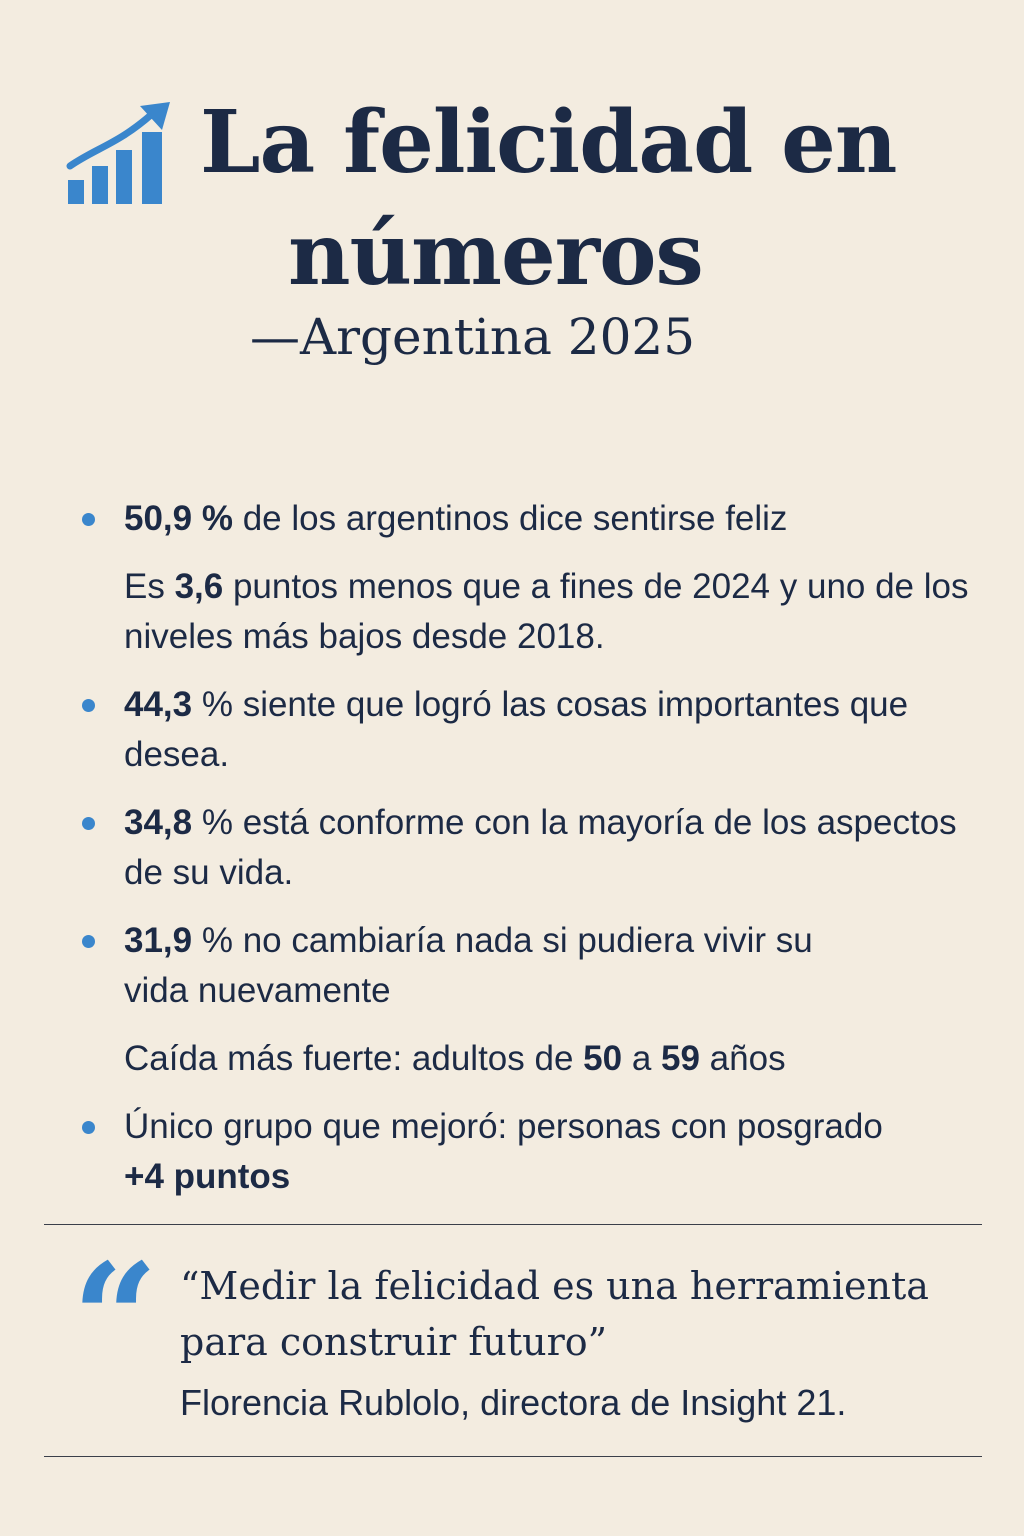  What do you see at coordinates (158, 704) in the screenshot?
I see `stat-value: 44,3` at bounding box center [158, 704].